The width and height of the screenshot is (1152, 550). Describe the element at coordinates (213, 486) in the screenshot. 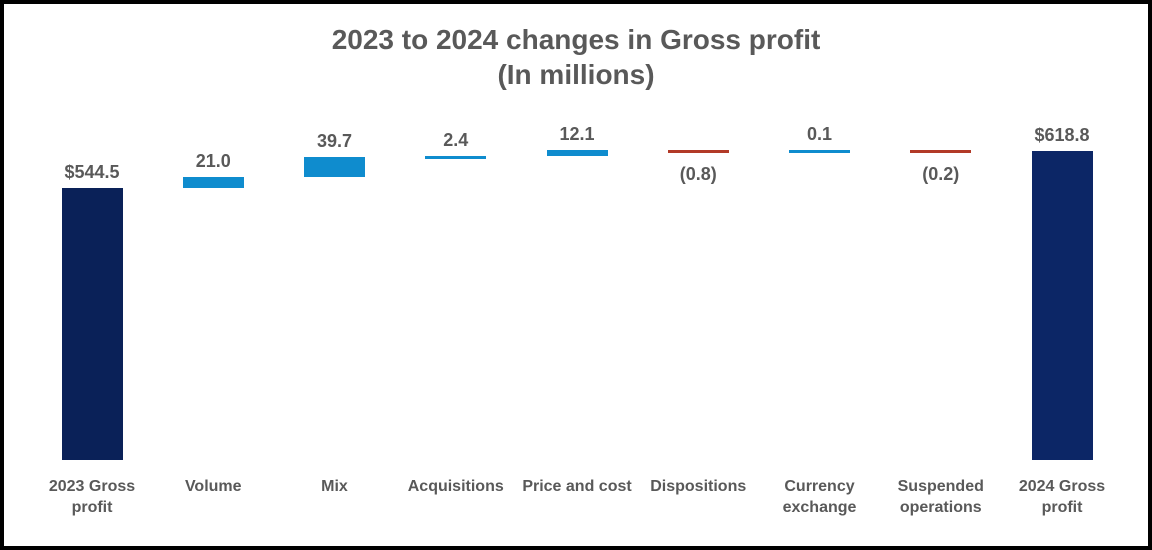

I see `category-label: Volume` at that location.